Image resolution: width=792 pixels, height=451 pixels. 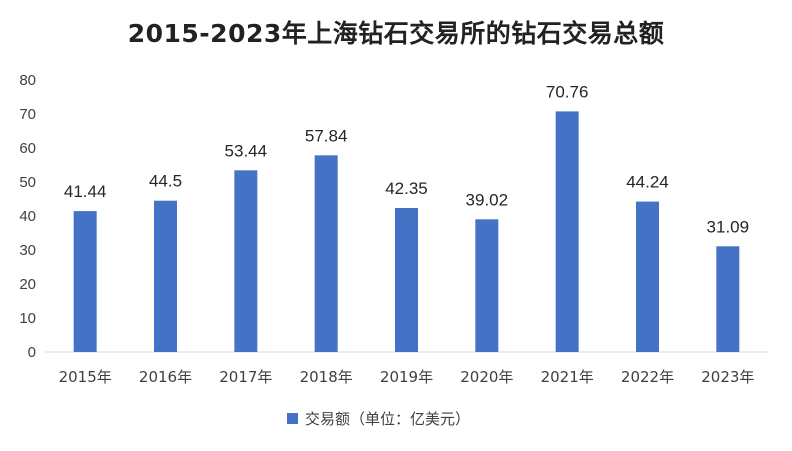 What do you see at coordinates (647, 182) in the screenshot?
I see `data-label: 44.24` at bounding box center [647, 182].